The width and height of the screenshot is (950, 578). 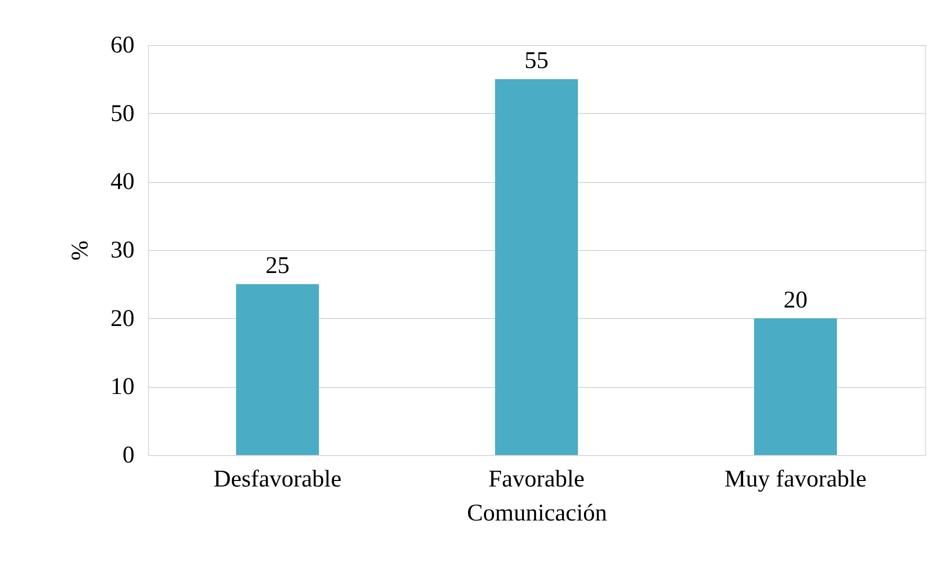 I want to click on y-tick-label: 10, so click(x=122, y=387).